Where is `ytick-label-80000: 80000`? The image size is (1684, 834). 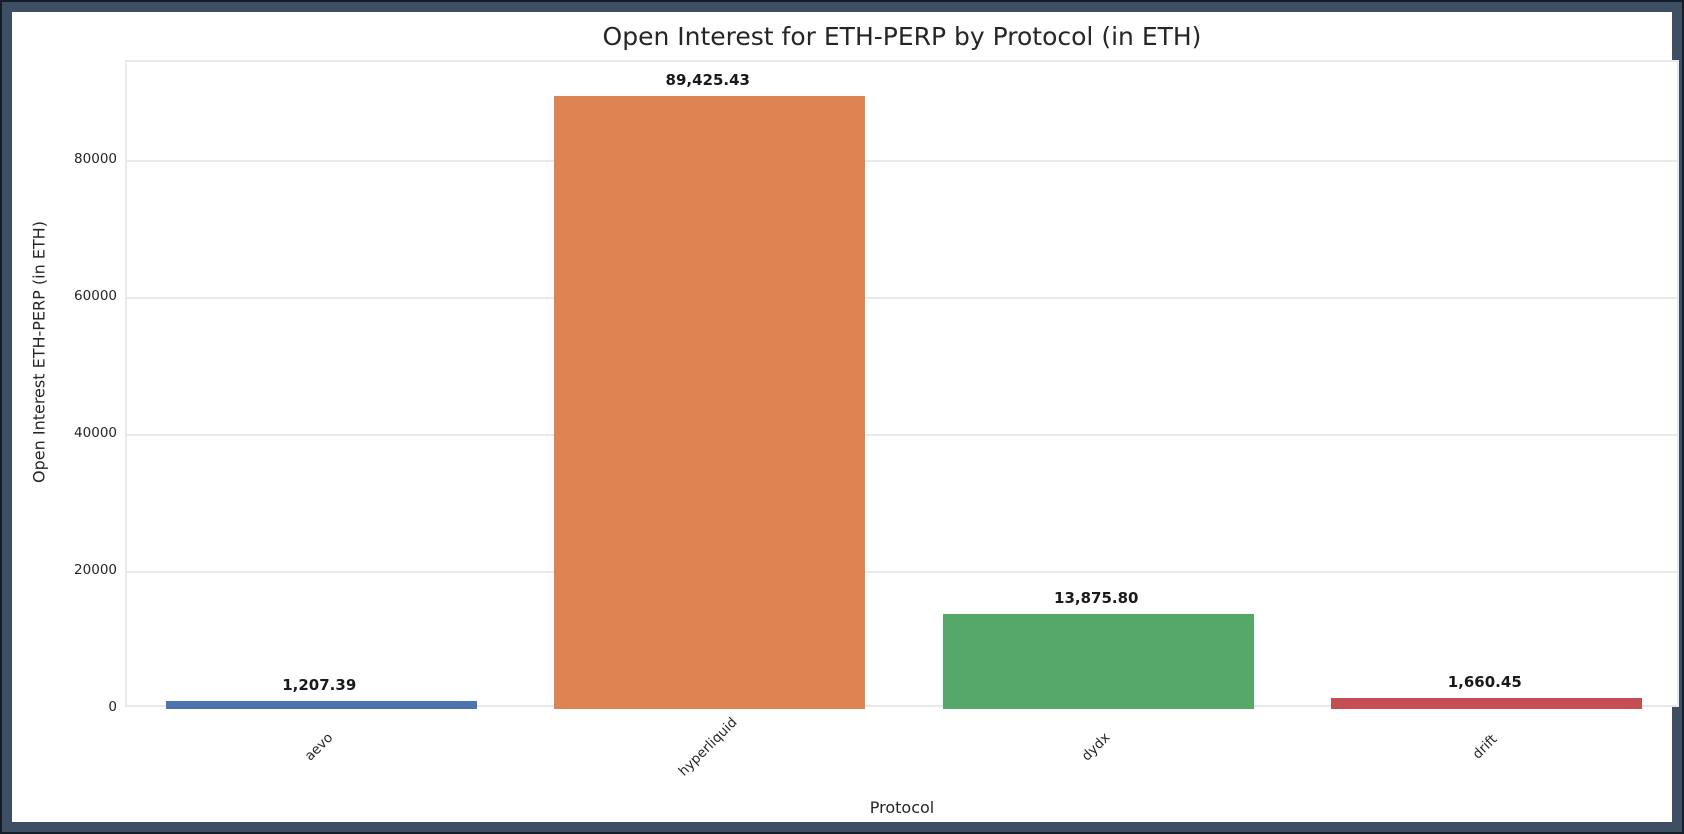
ytick-label-80000: 80000 is located at coordinates (95, 158).